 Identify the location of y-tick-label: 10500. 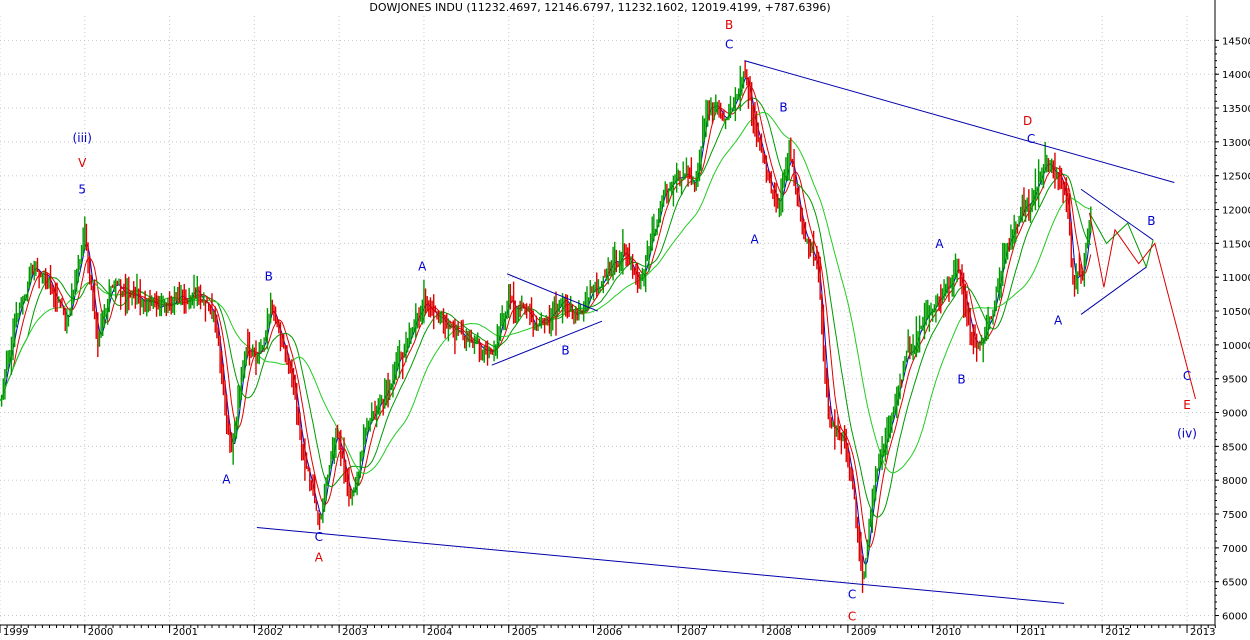
(1236, 312).